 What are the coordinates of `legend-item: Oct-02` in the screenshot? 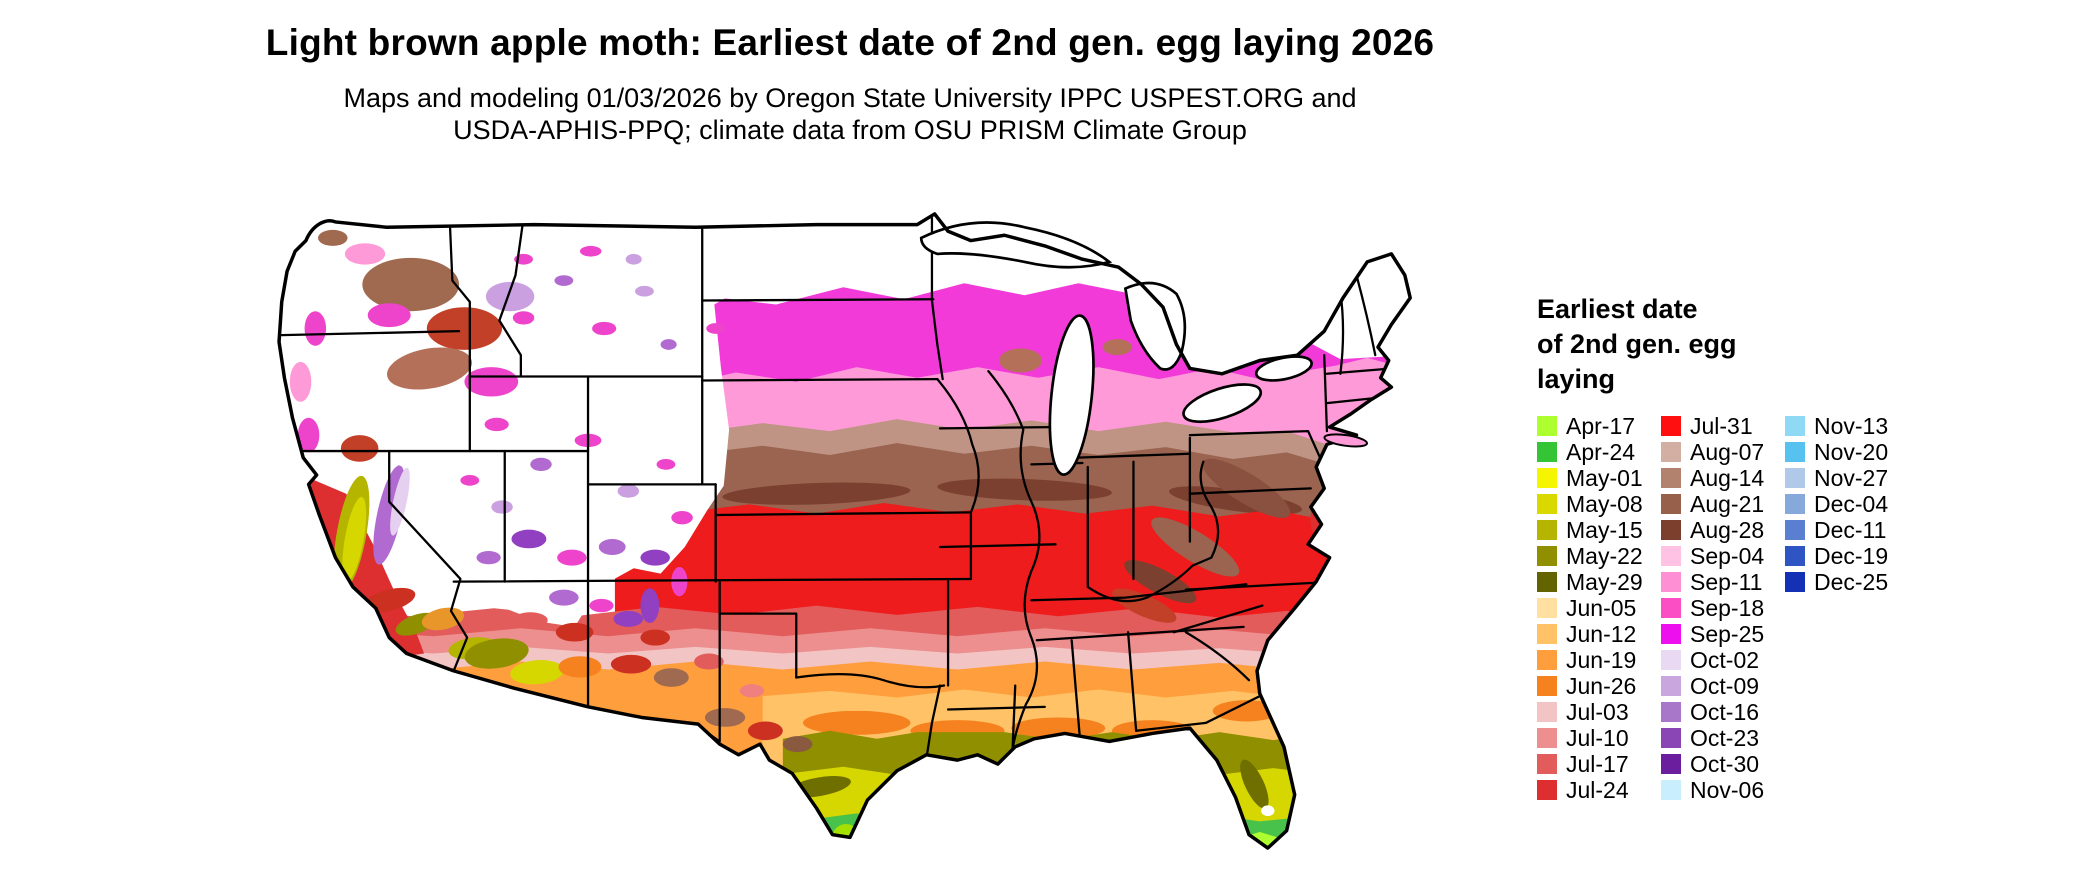 It's located at (1723, 660).